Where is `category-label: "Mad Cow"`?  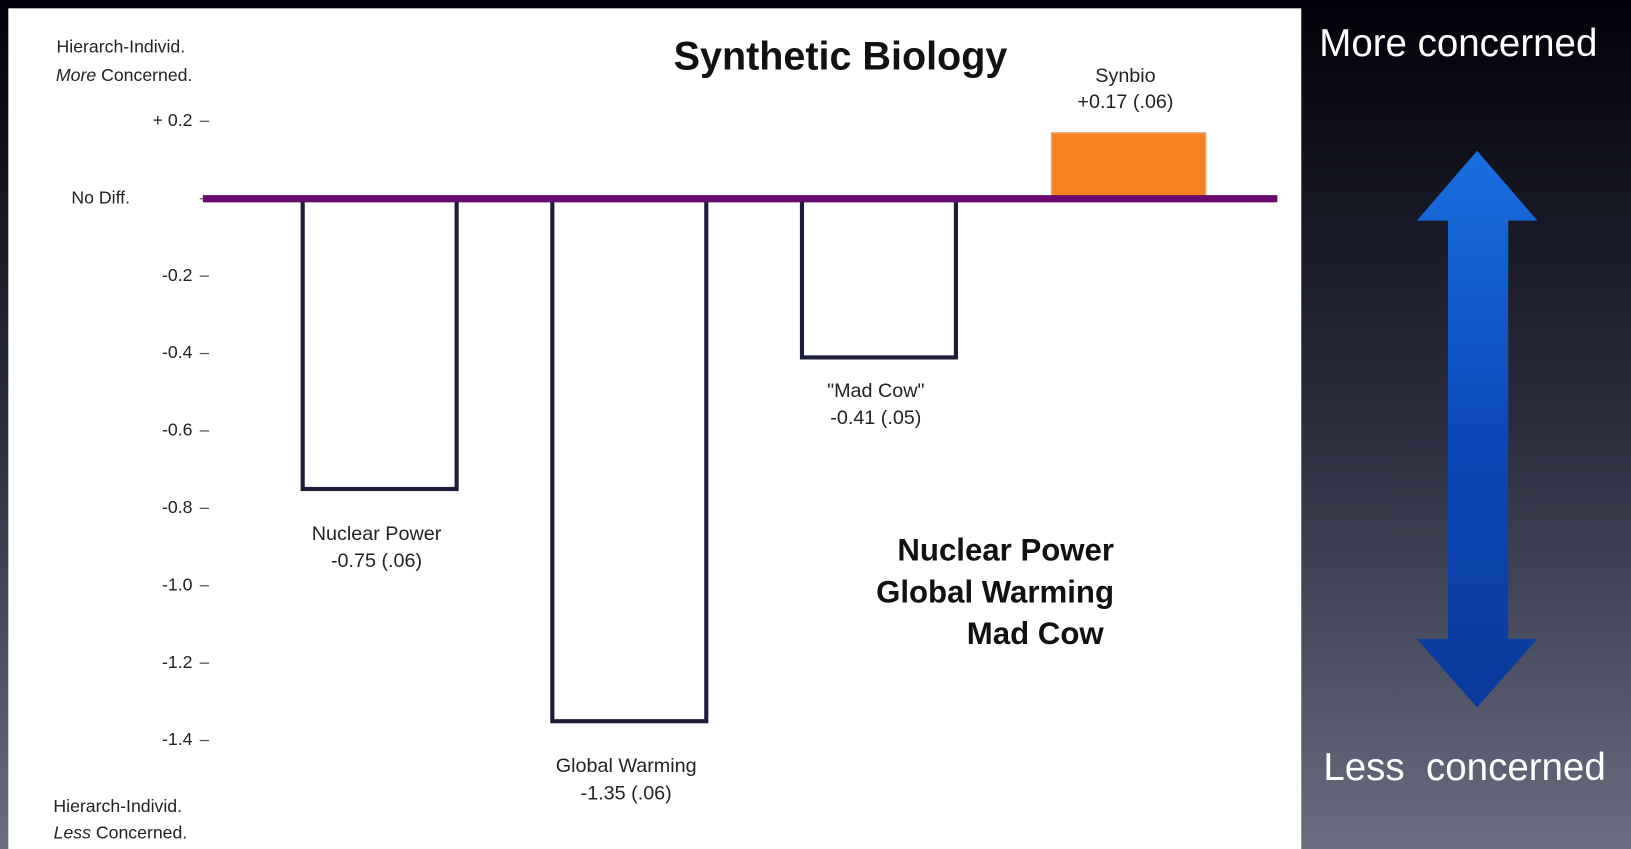
category-label: "Mad Cow" is located at coordinates (875, 391).